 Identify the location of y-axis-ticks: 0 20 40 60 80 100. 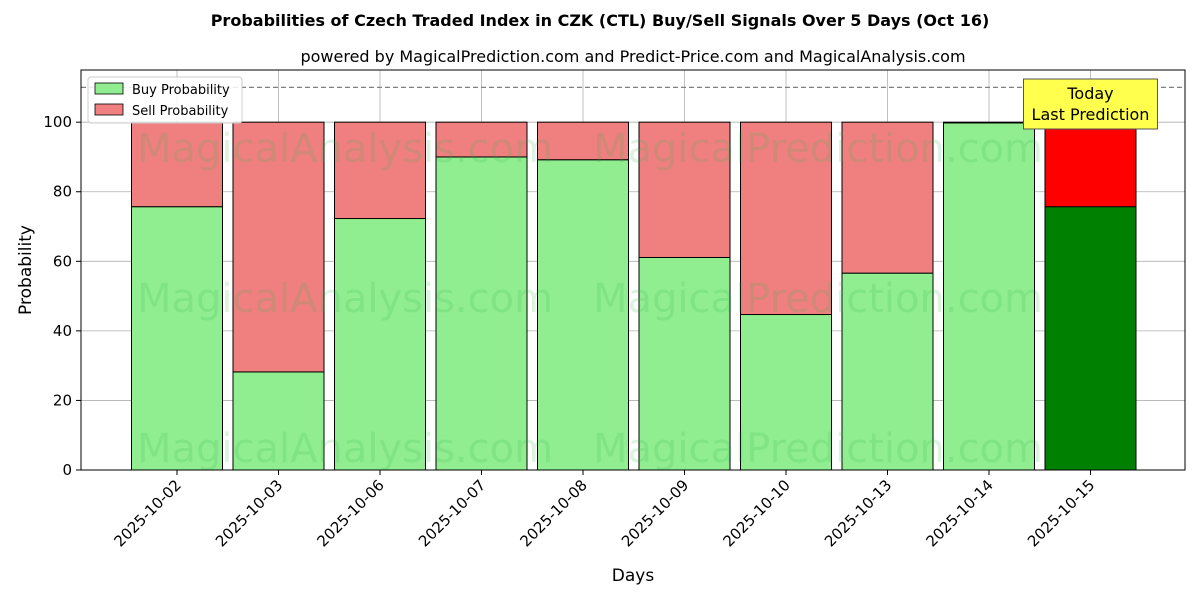
(62, 296).